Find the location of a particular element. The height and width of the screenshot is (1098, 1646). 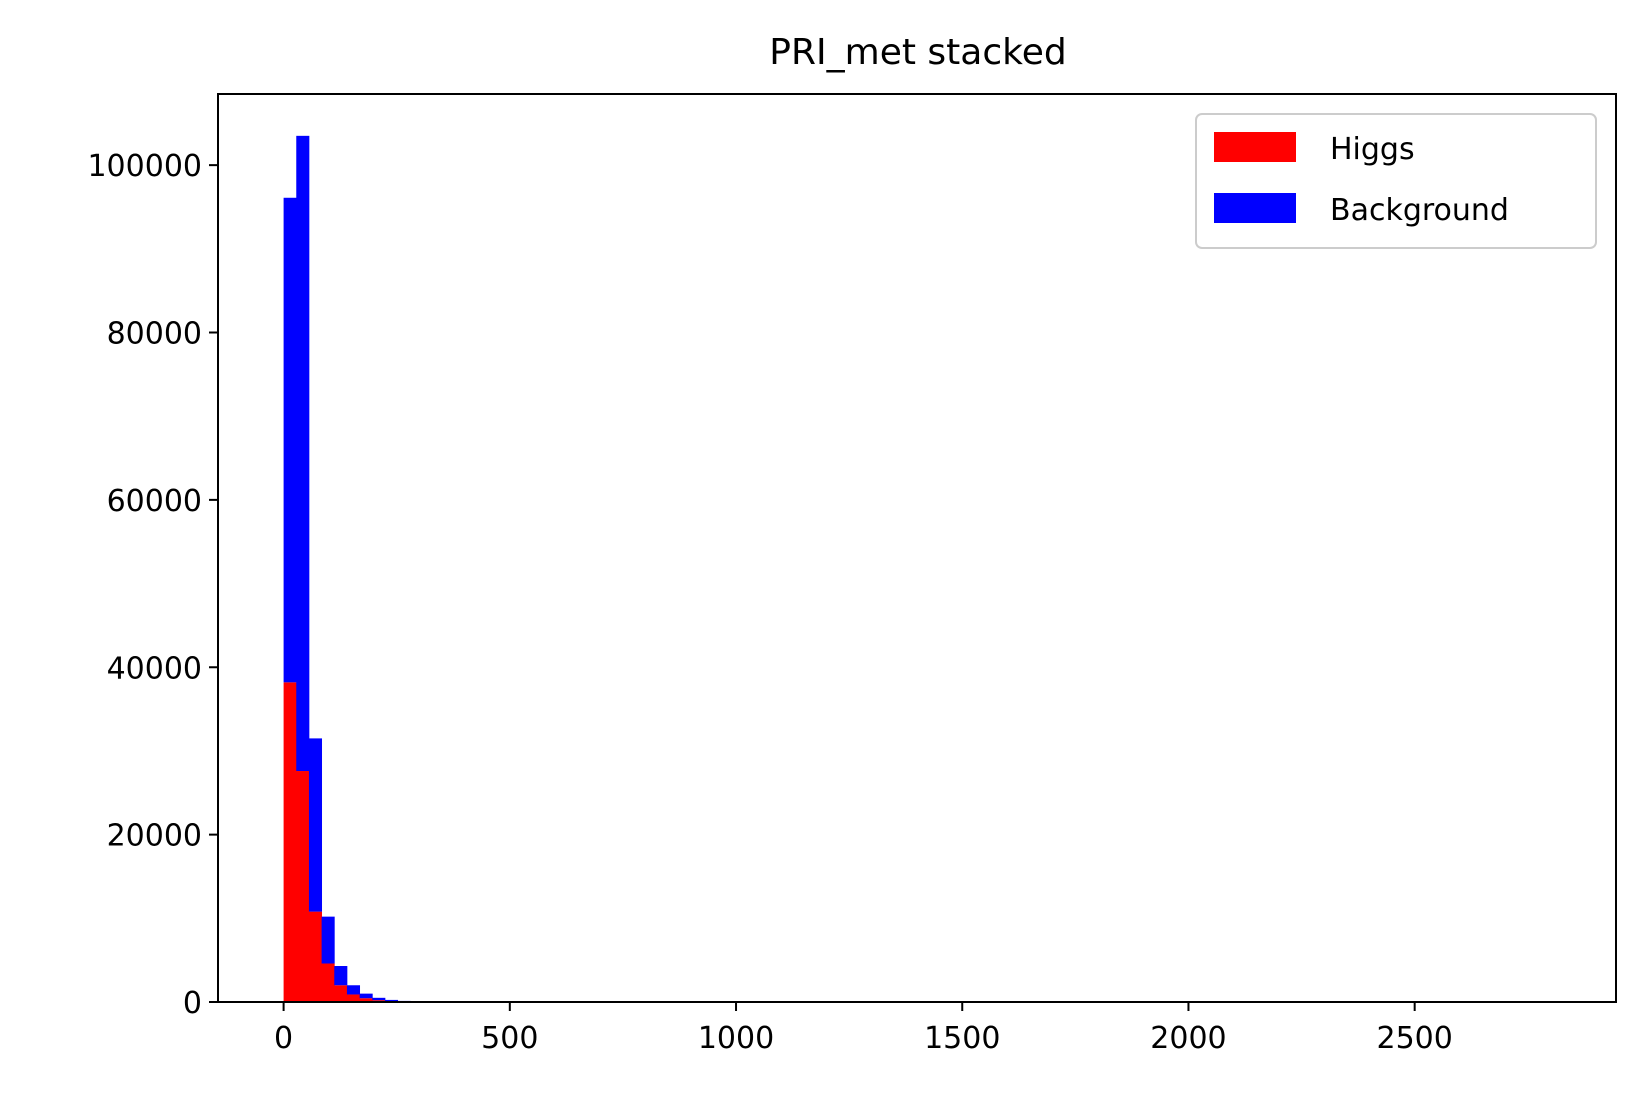

y-tick-label-5: 100000 is located at coordinates (144, 166).